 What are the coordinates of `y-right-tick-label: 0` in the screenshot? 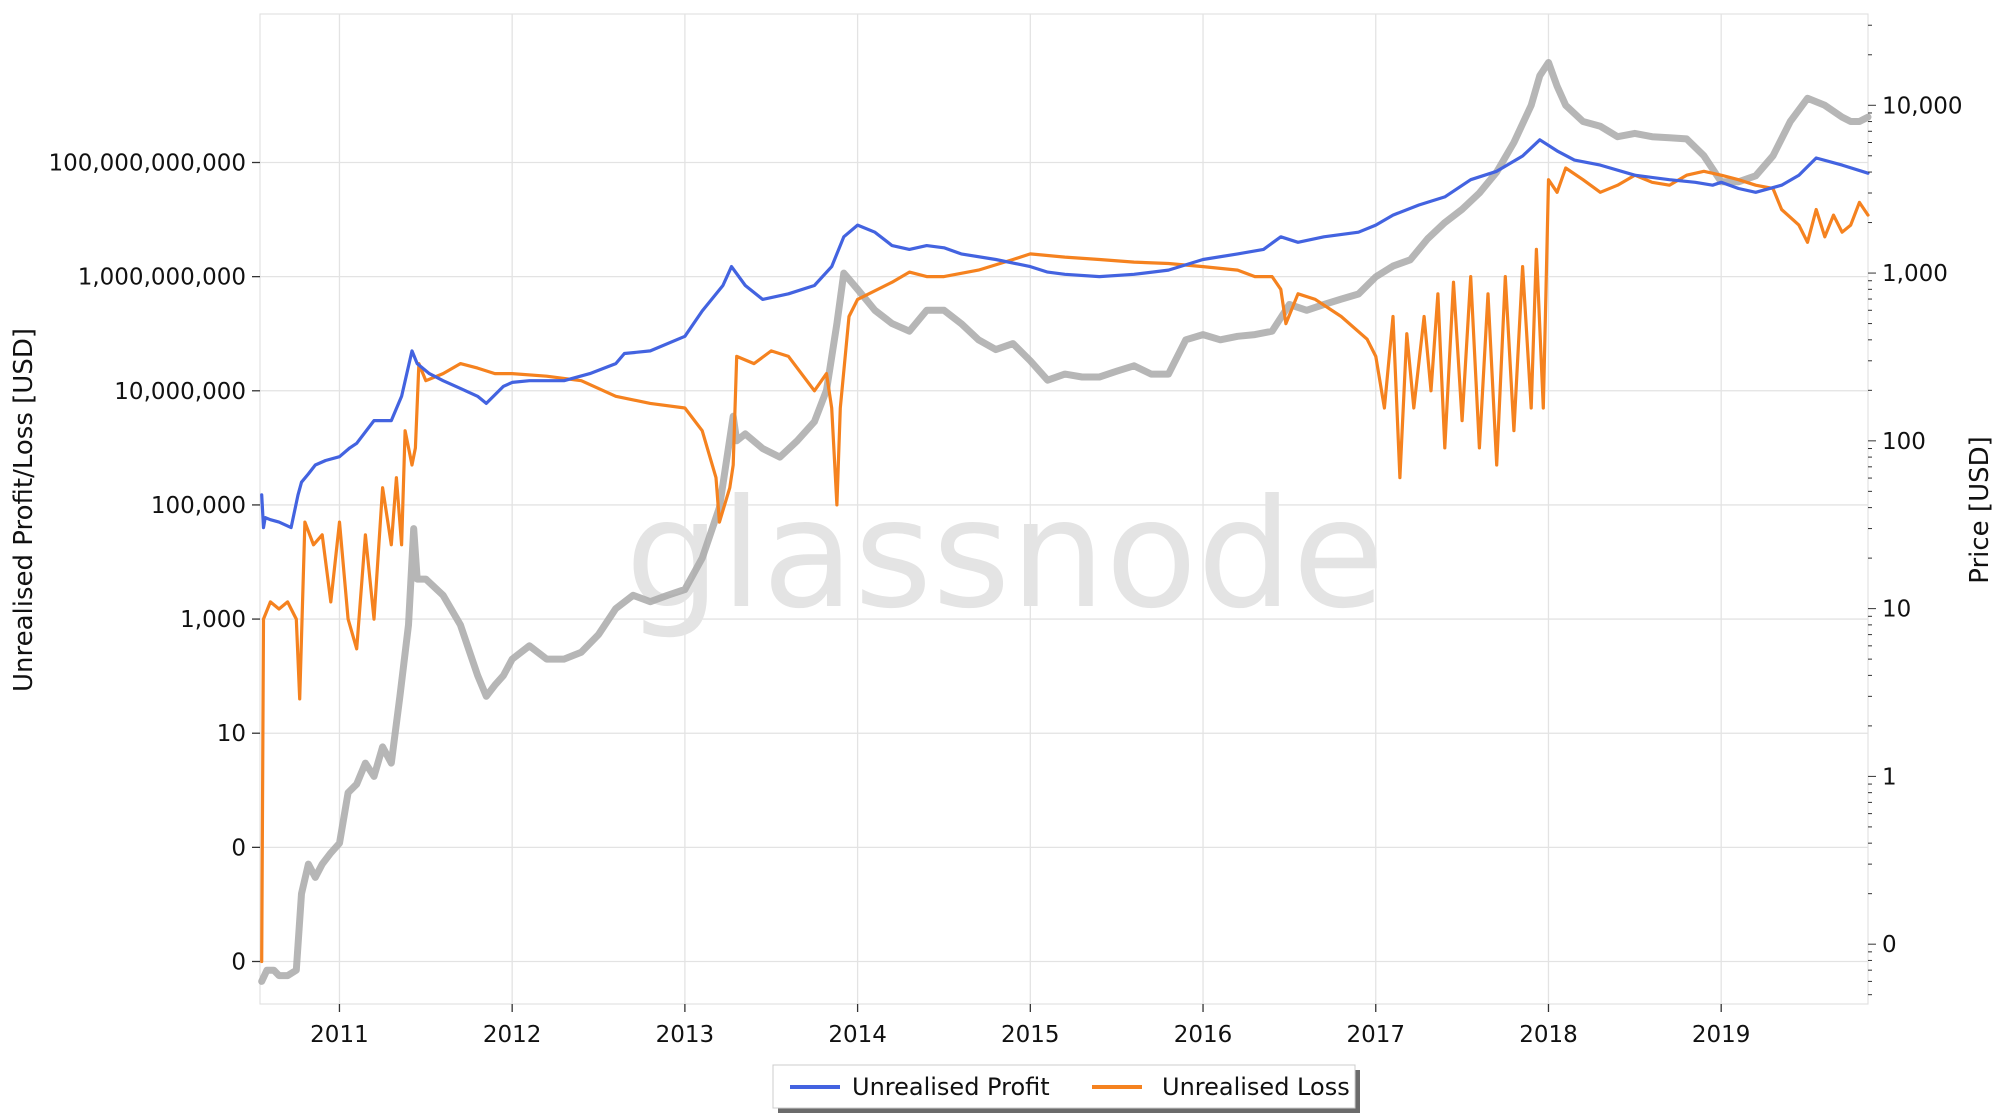 It's located at (1889, 945).